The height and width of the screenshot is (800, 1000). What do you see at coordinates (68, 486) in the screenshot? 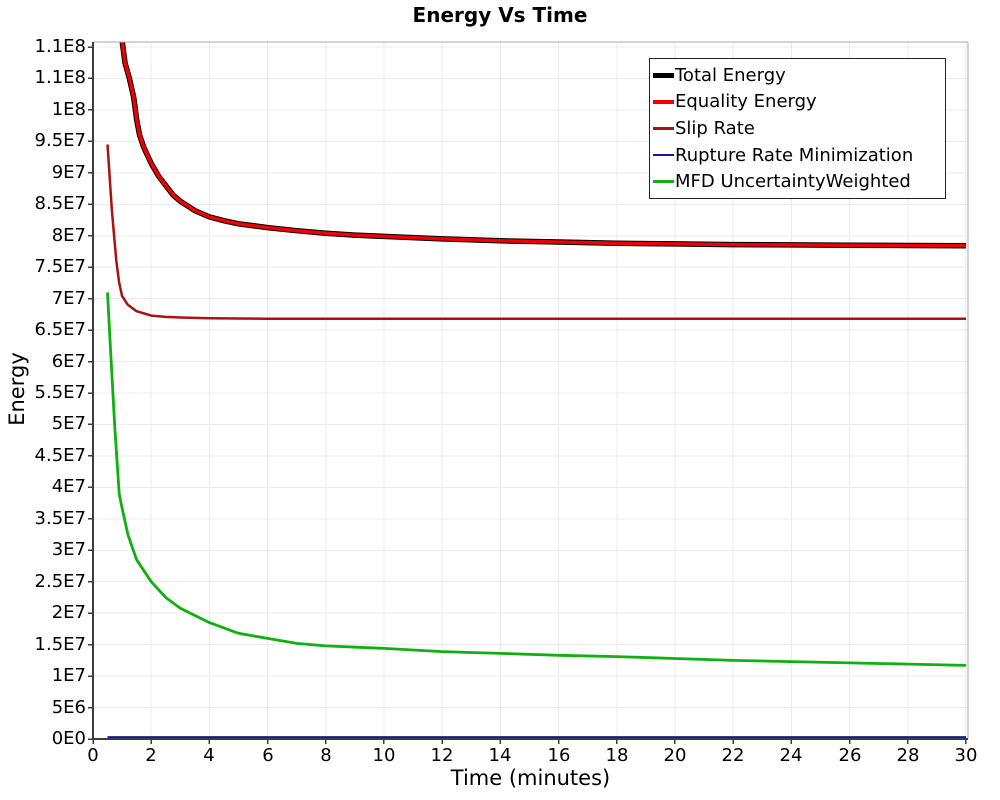
I see `y-tick-label: 4E7` at bounding box center [68, 486].